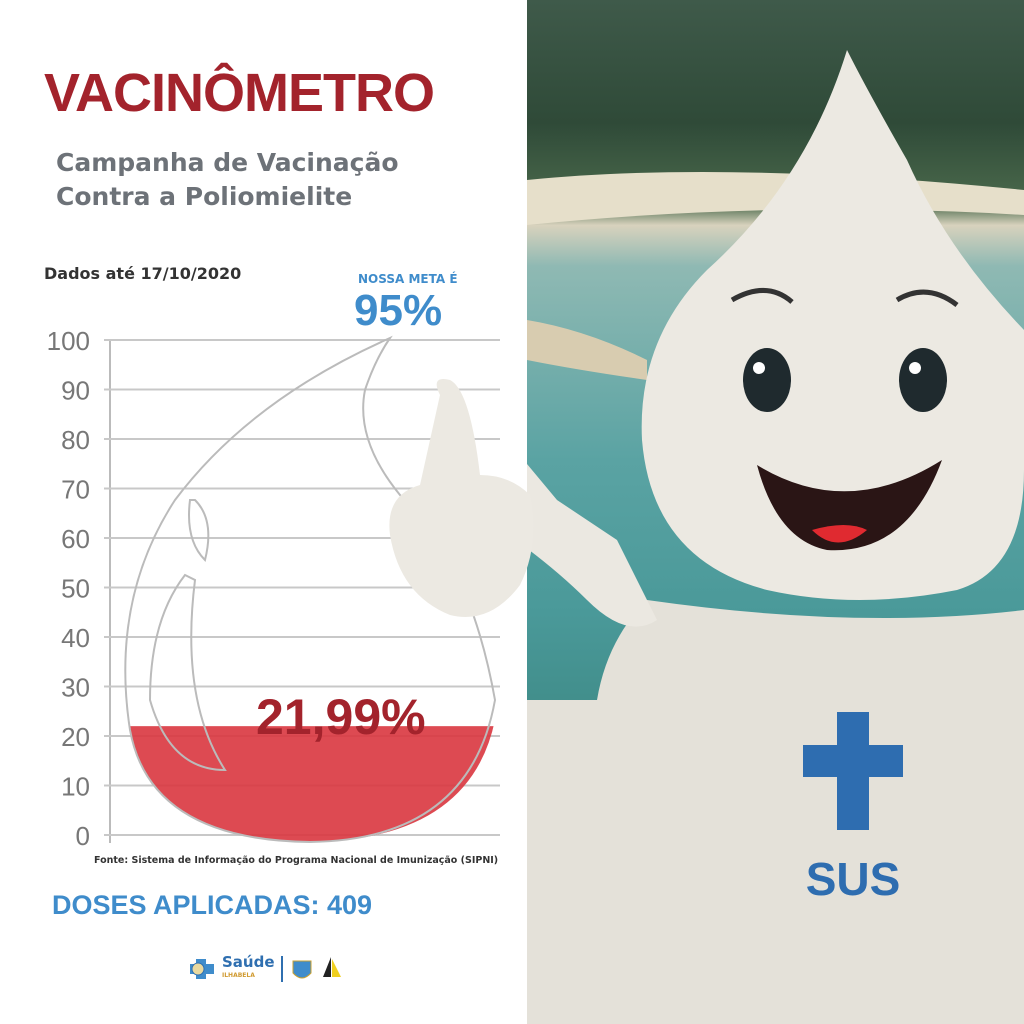 This screenshot has height=1024, width=1024. Describe the element at coordinates (75, 638) in the screenshot. I see `y-tick-label: 40` at that location.